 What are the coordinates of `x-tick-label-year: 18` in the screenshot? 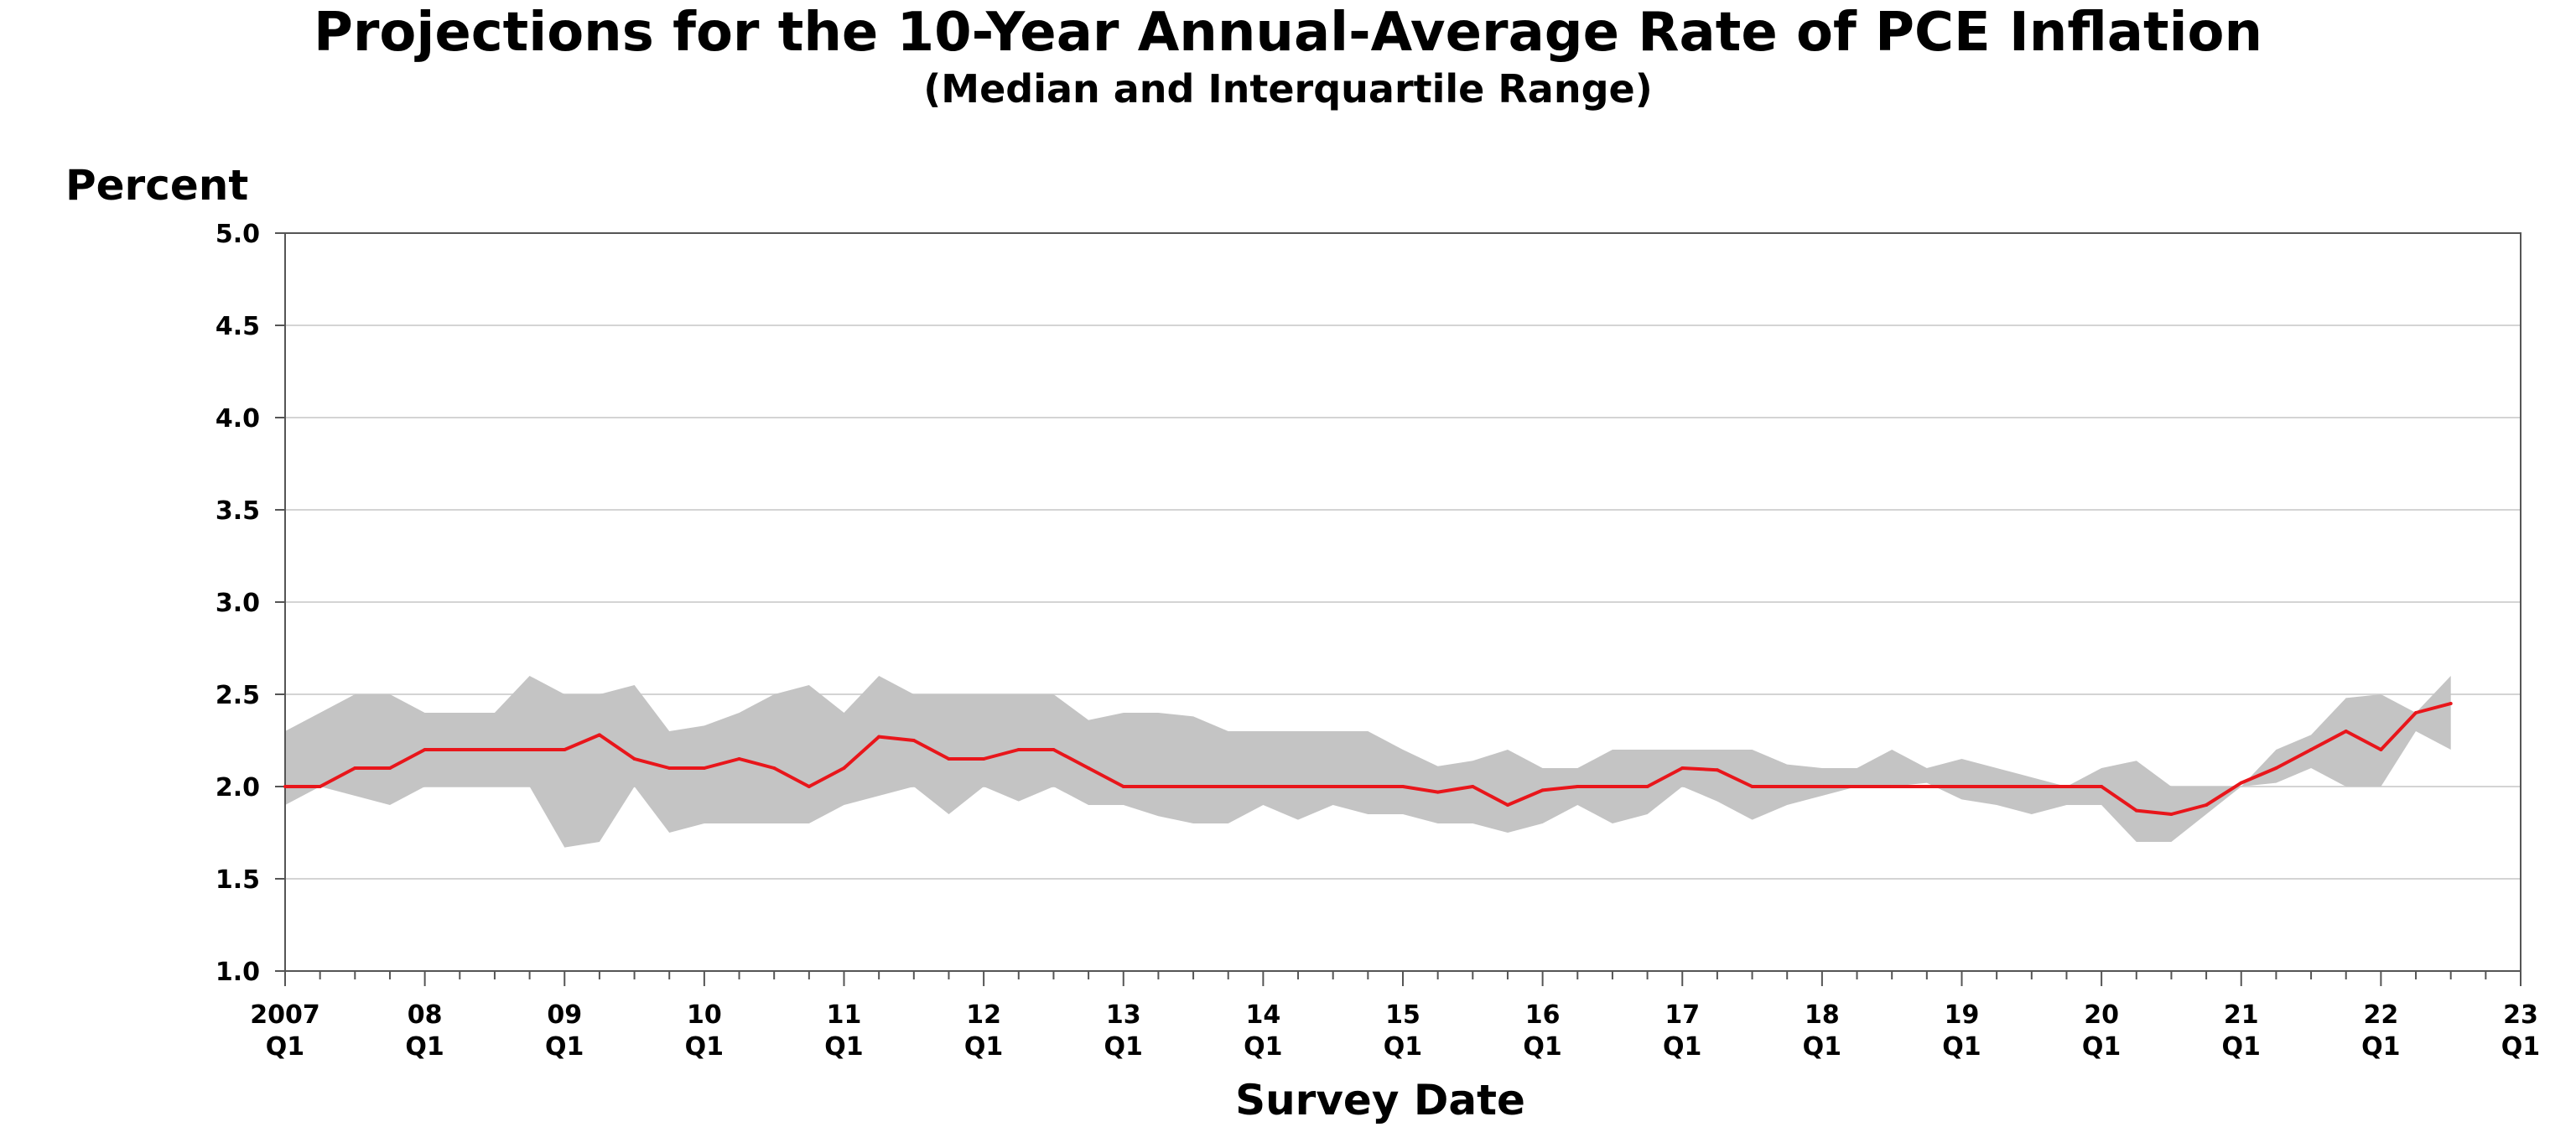 It's located at (1822, 1015).